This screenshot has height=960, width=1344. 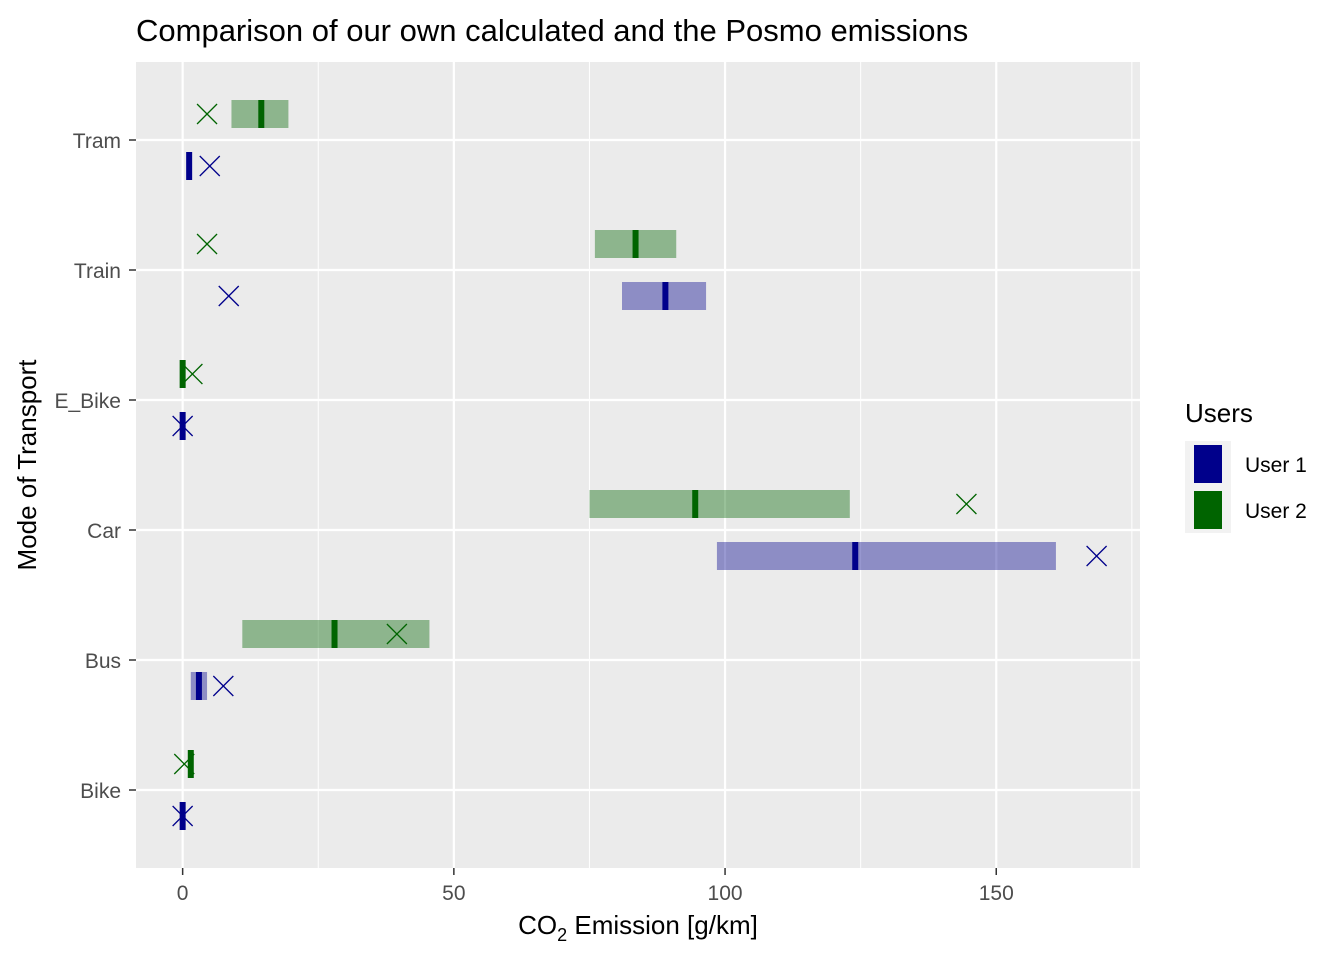 What do you see at coordinates (1219, 413) in the screenshot?
I see `legend-title: Users` at bounding box center [1219, 413].